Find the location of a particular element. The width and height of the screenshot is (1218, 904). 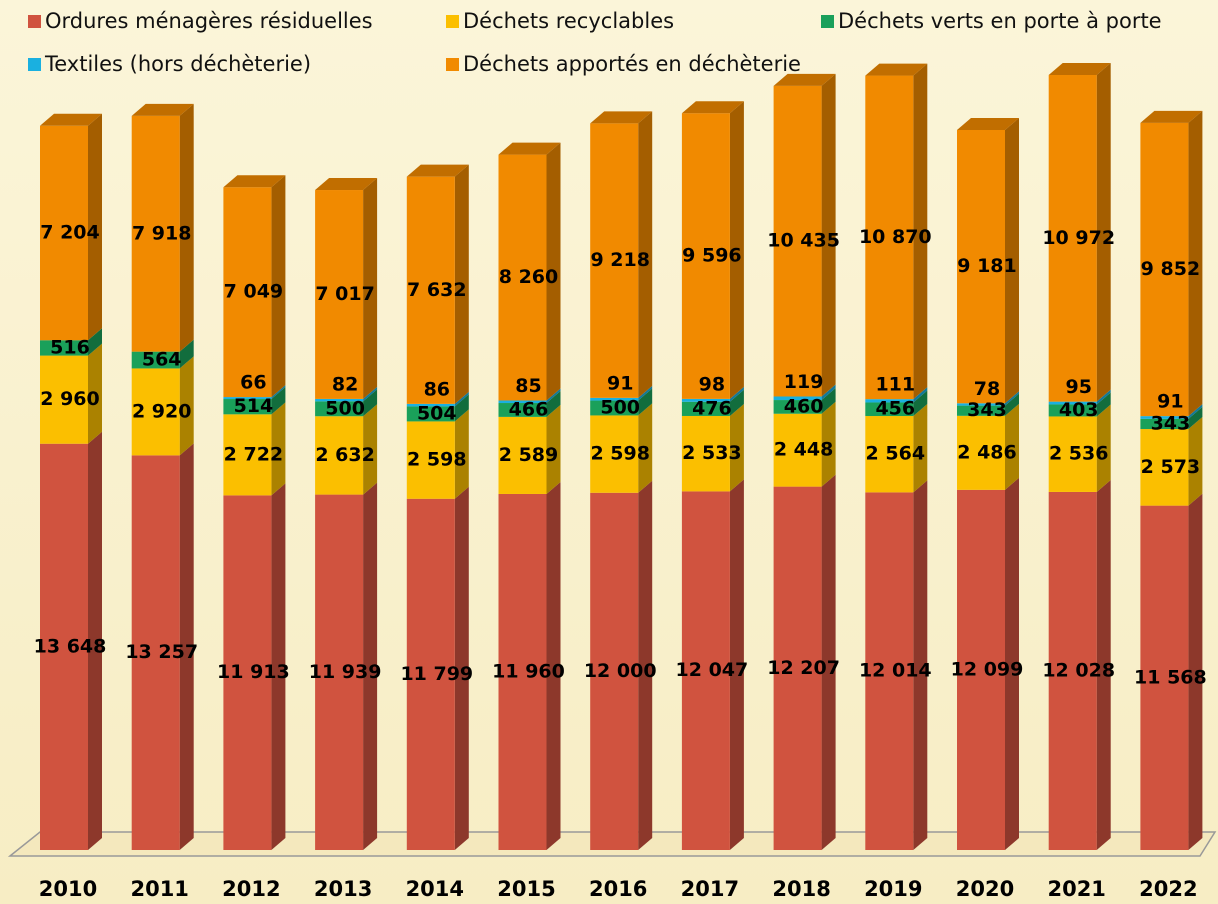

value-label: 2 486 is located at coordinates (987, 452).